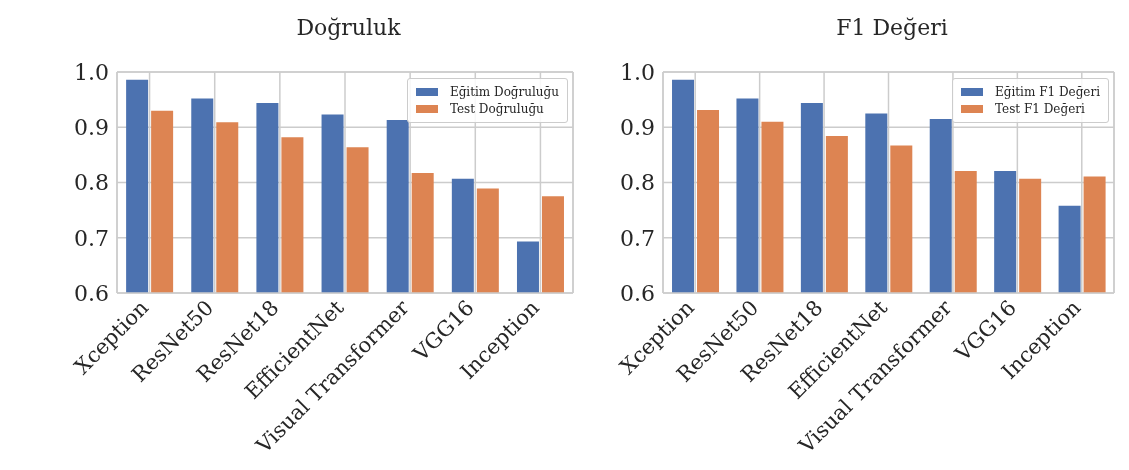 This screenshot has height=470, width=1129. I want to click on legend-label: Test Doğruluğu, so click(496, 109).